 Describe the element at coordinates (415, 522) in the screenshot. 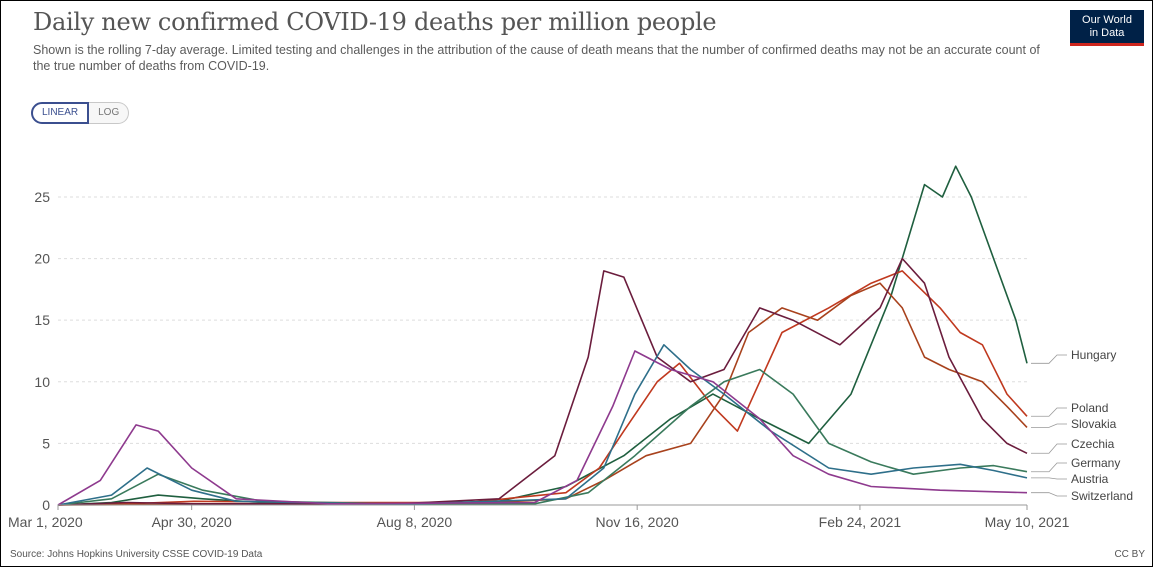

I see `x-tick-label: Aug 8, 2020` at that location.